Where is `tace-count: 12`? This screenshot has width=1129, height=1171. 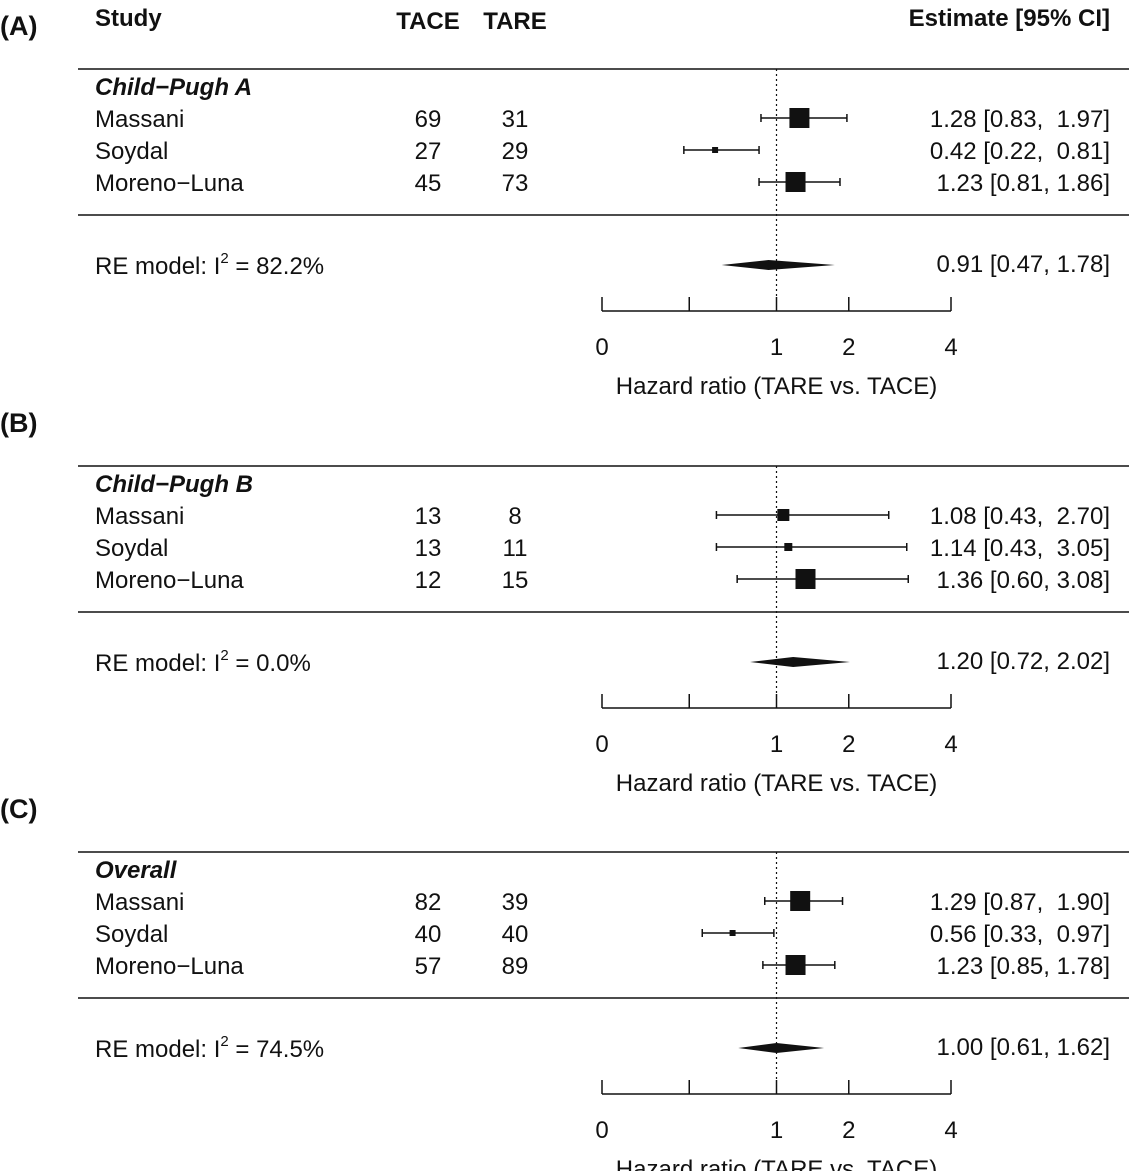
tace-count: 12 is located at coordinates (428, 580).